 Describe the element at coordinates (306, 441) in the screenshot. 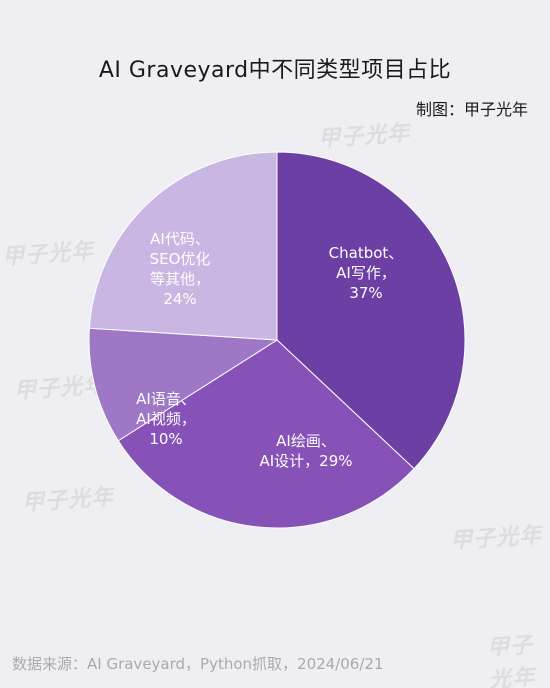

I see `slice-label-line: AI绘画、` at that location.